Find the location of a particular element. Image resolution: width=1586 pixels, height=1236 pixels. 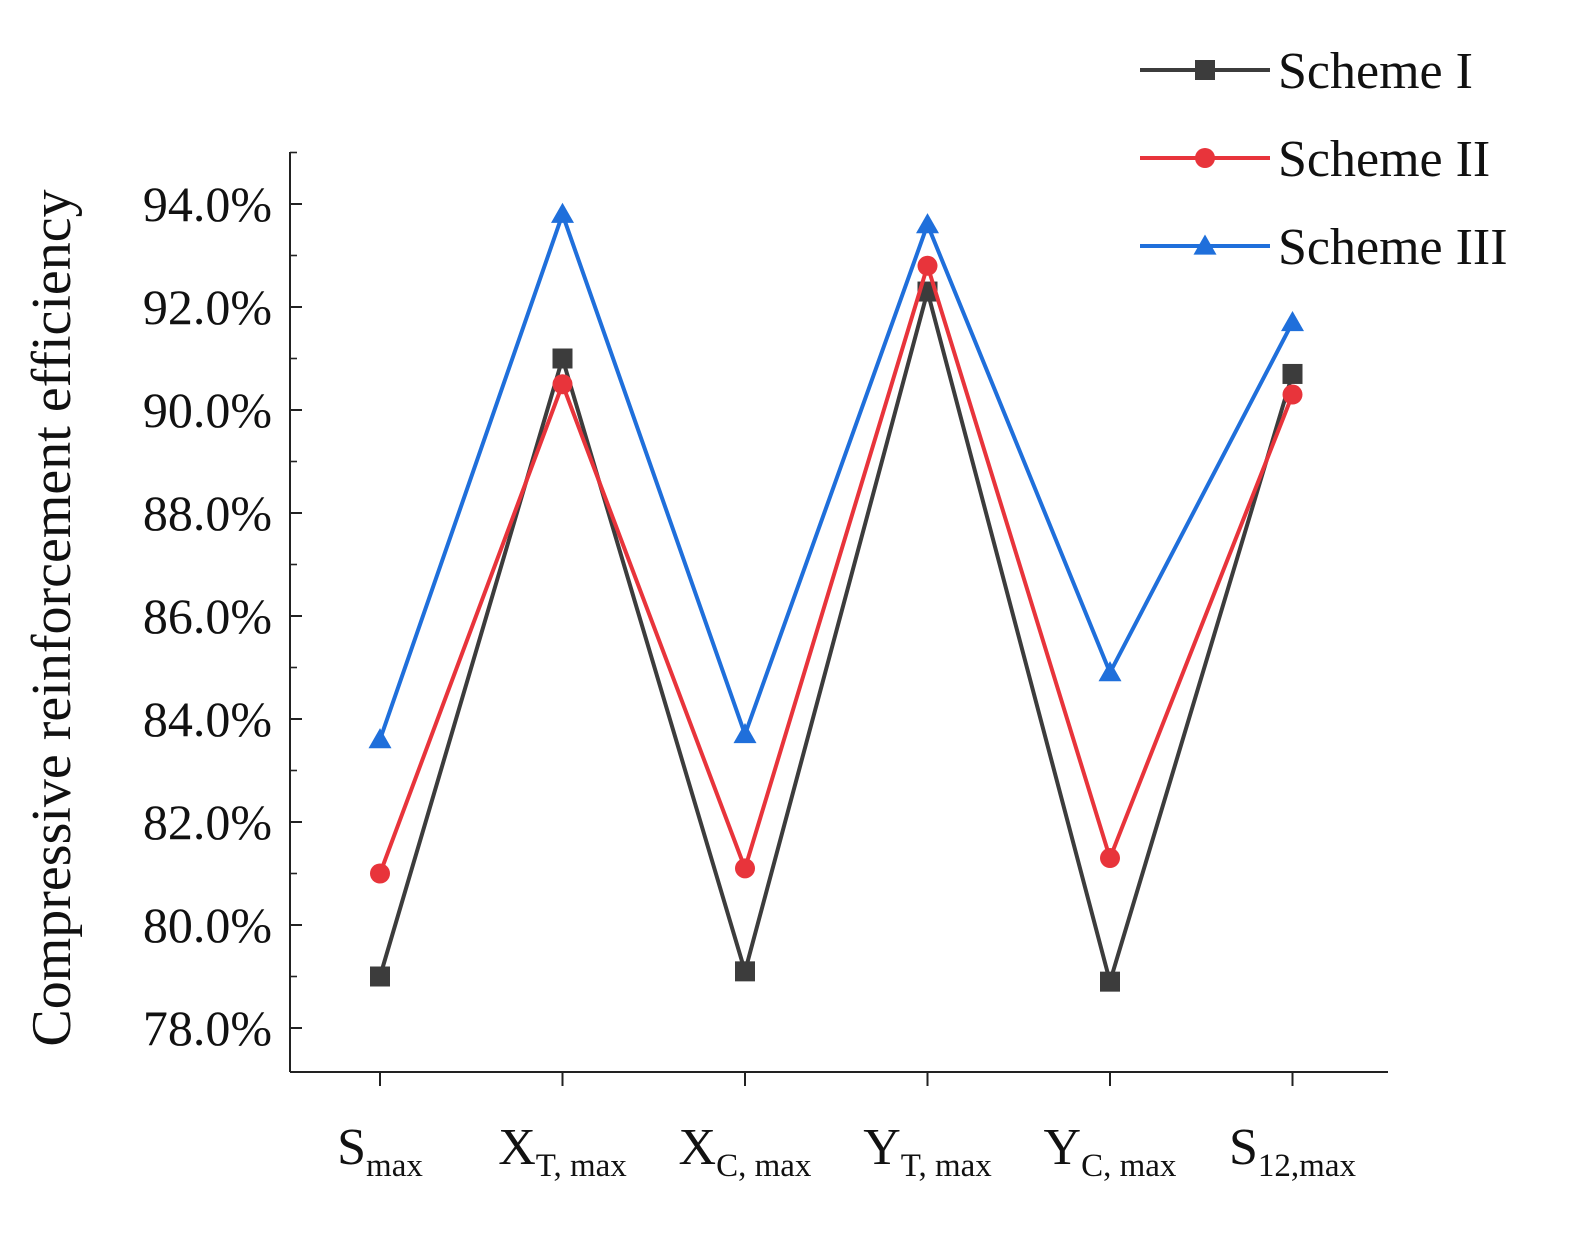

legend-label: Scheme II is located at coordinates (1384, 159).